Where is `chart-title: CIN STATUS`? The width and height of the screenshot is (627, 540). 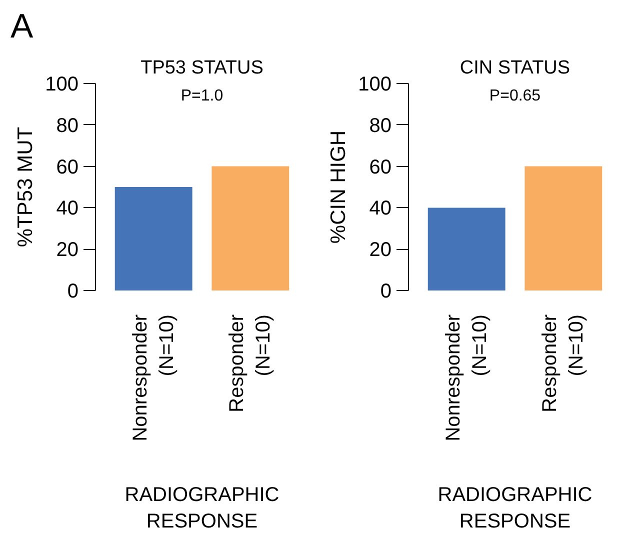 chart-title: CIN STATUS is located at coordinates (515, 68).